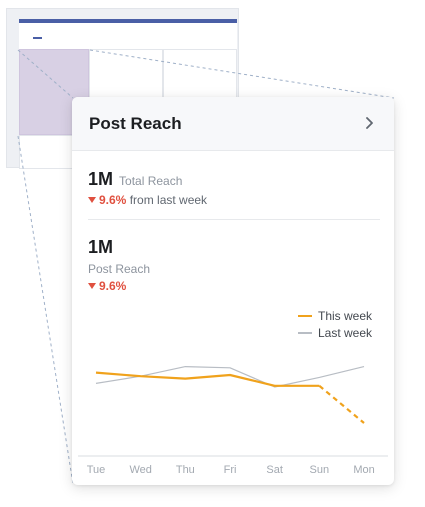  Describe the element at coordinates (320, 470) in the screenshot. I see `x-tick-label-sun: Sun` at that location.